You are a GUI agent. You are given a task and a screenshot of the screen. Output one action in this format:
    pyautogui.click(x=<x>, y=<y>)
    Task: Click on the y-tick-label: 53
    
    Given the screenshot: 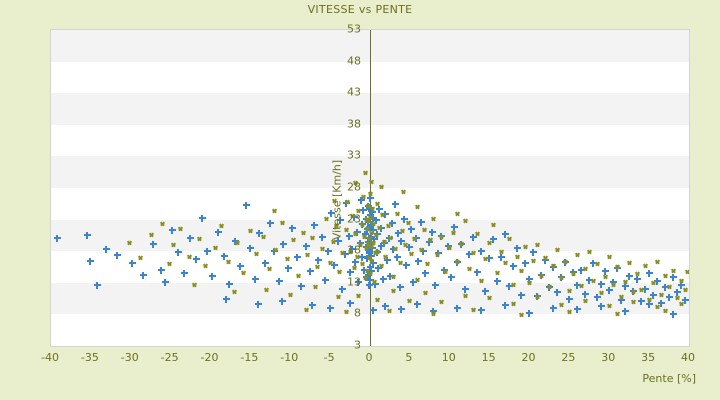 What is the action you would take?
    pyautogui.click(x=354, y=29)
    